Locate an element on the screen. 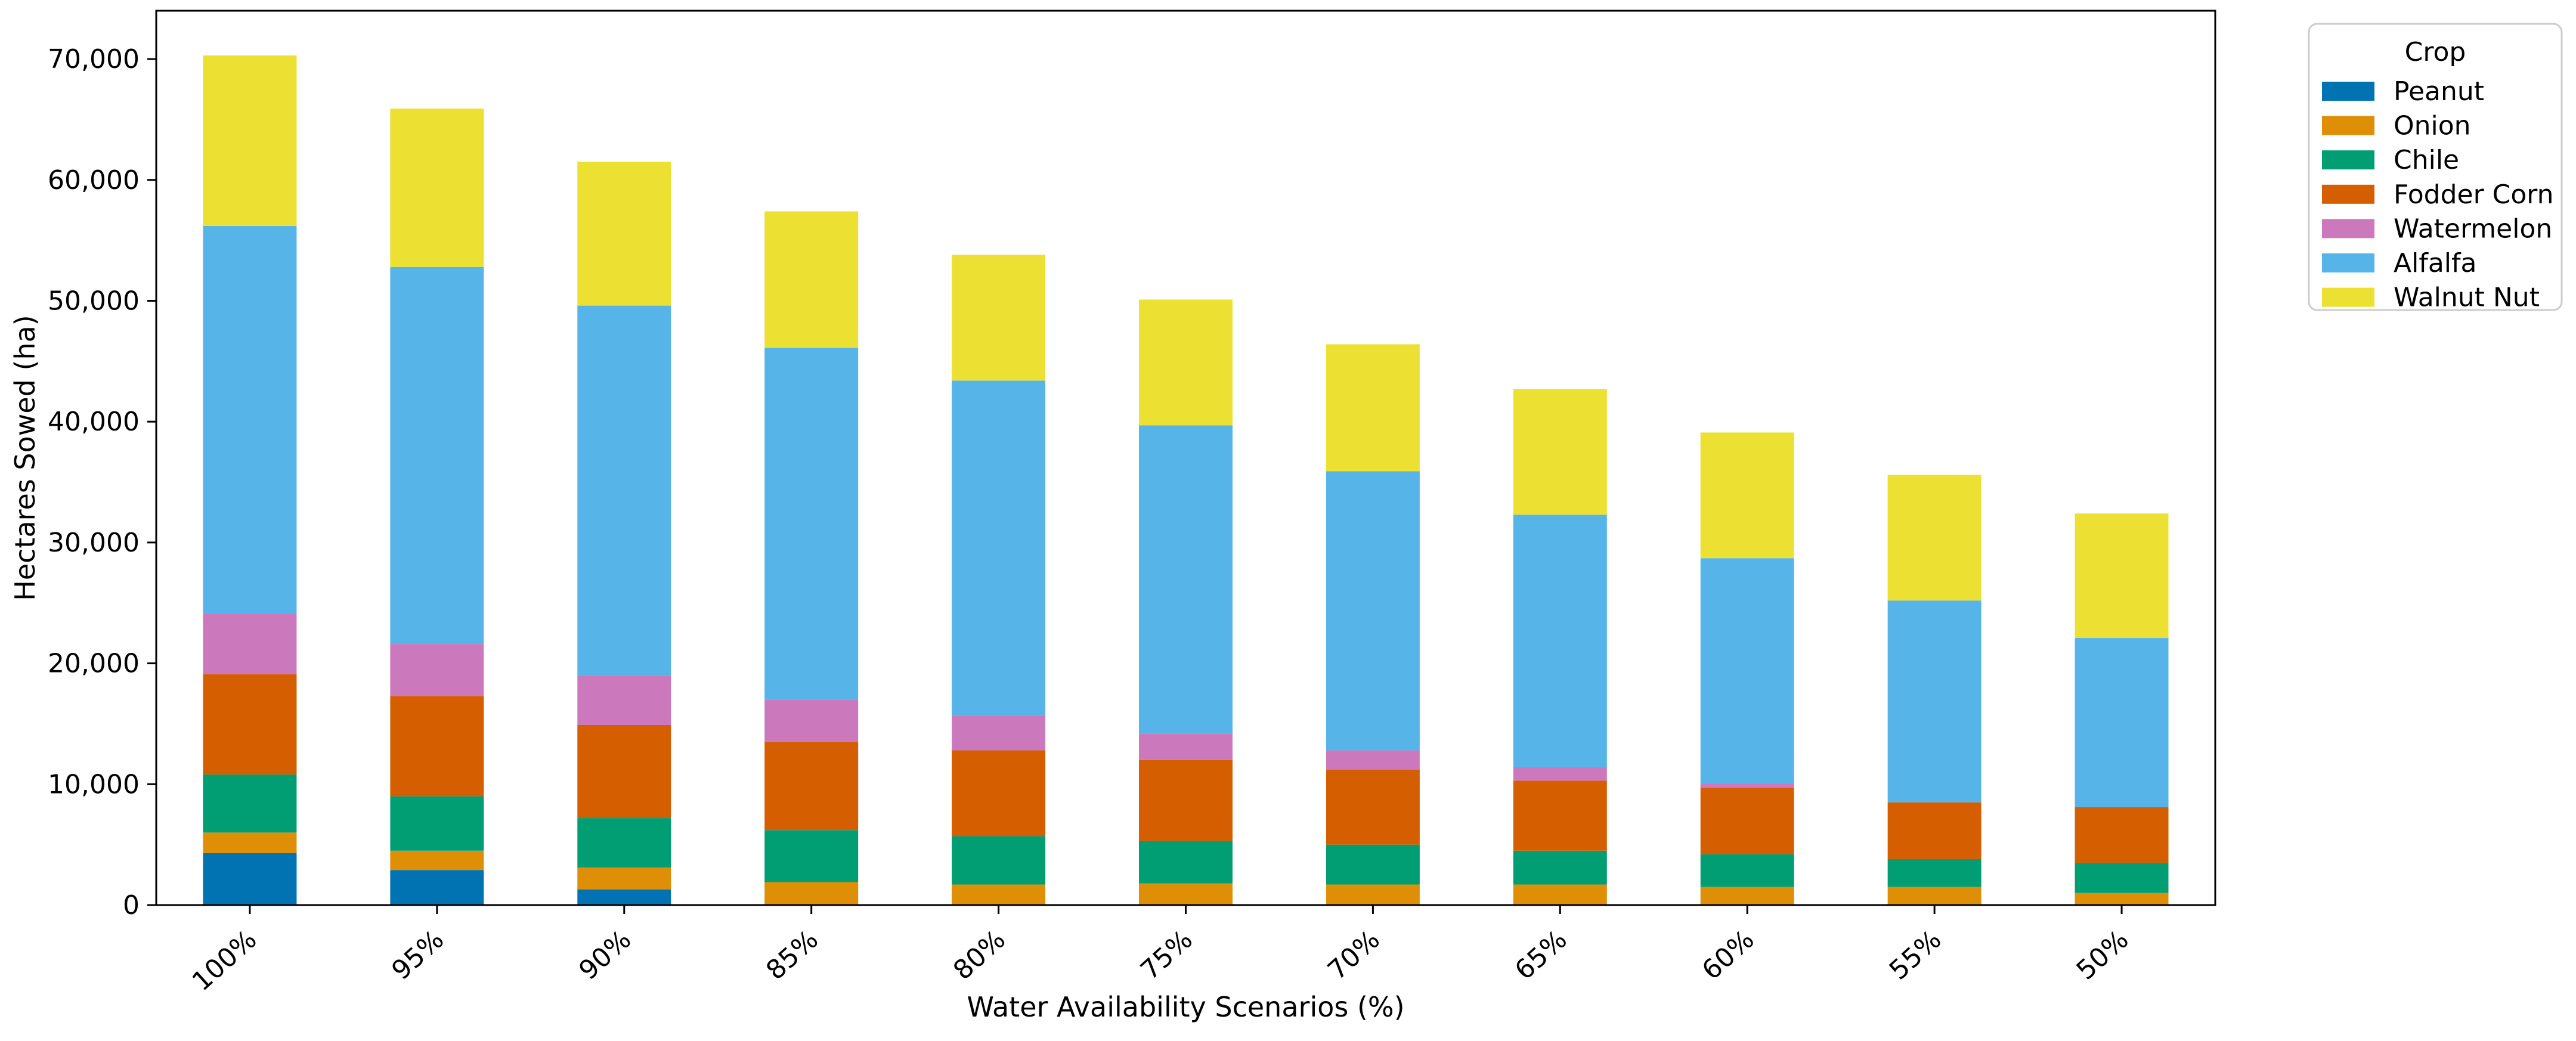 Image resolution: width=2576 pixels, height=1041 pixels. bar-segment-fodder-corn-95% is located at coordinates (437, 746).